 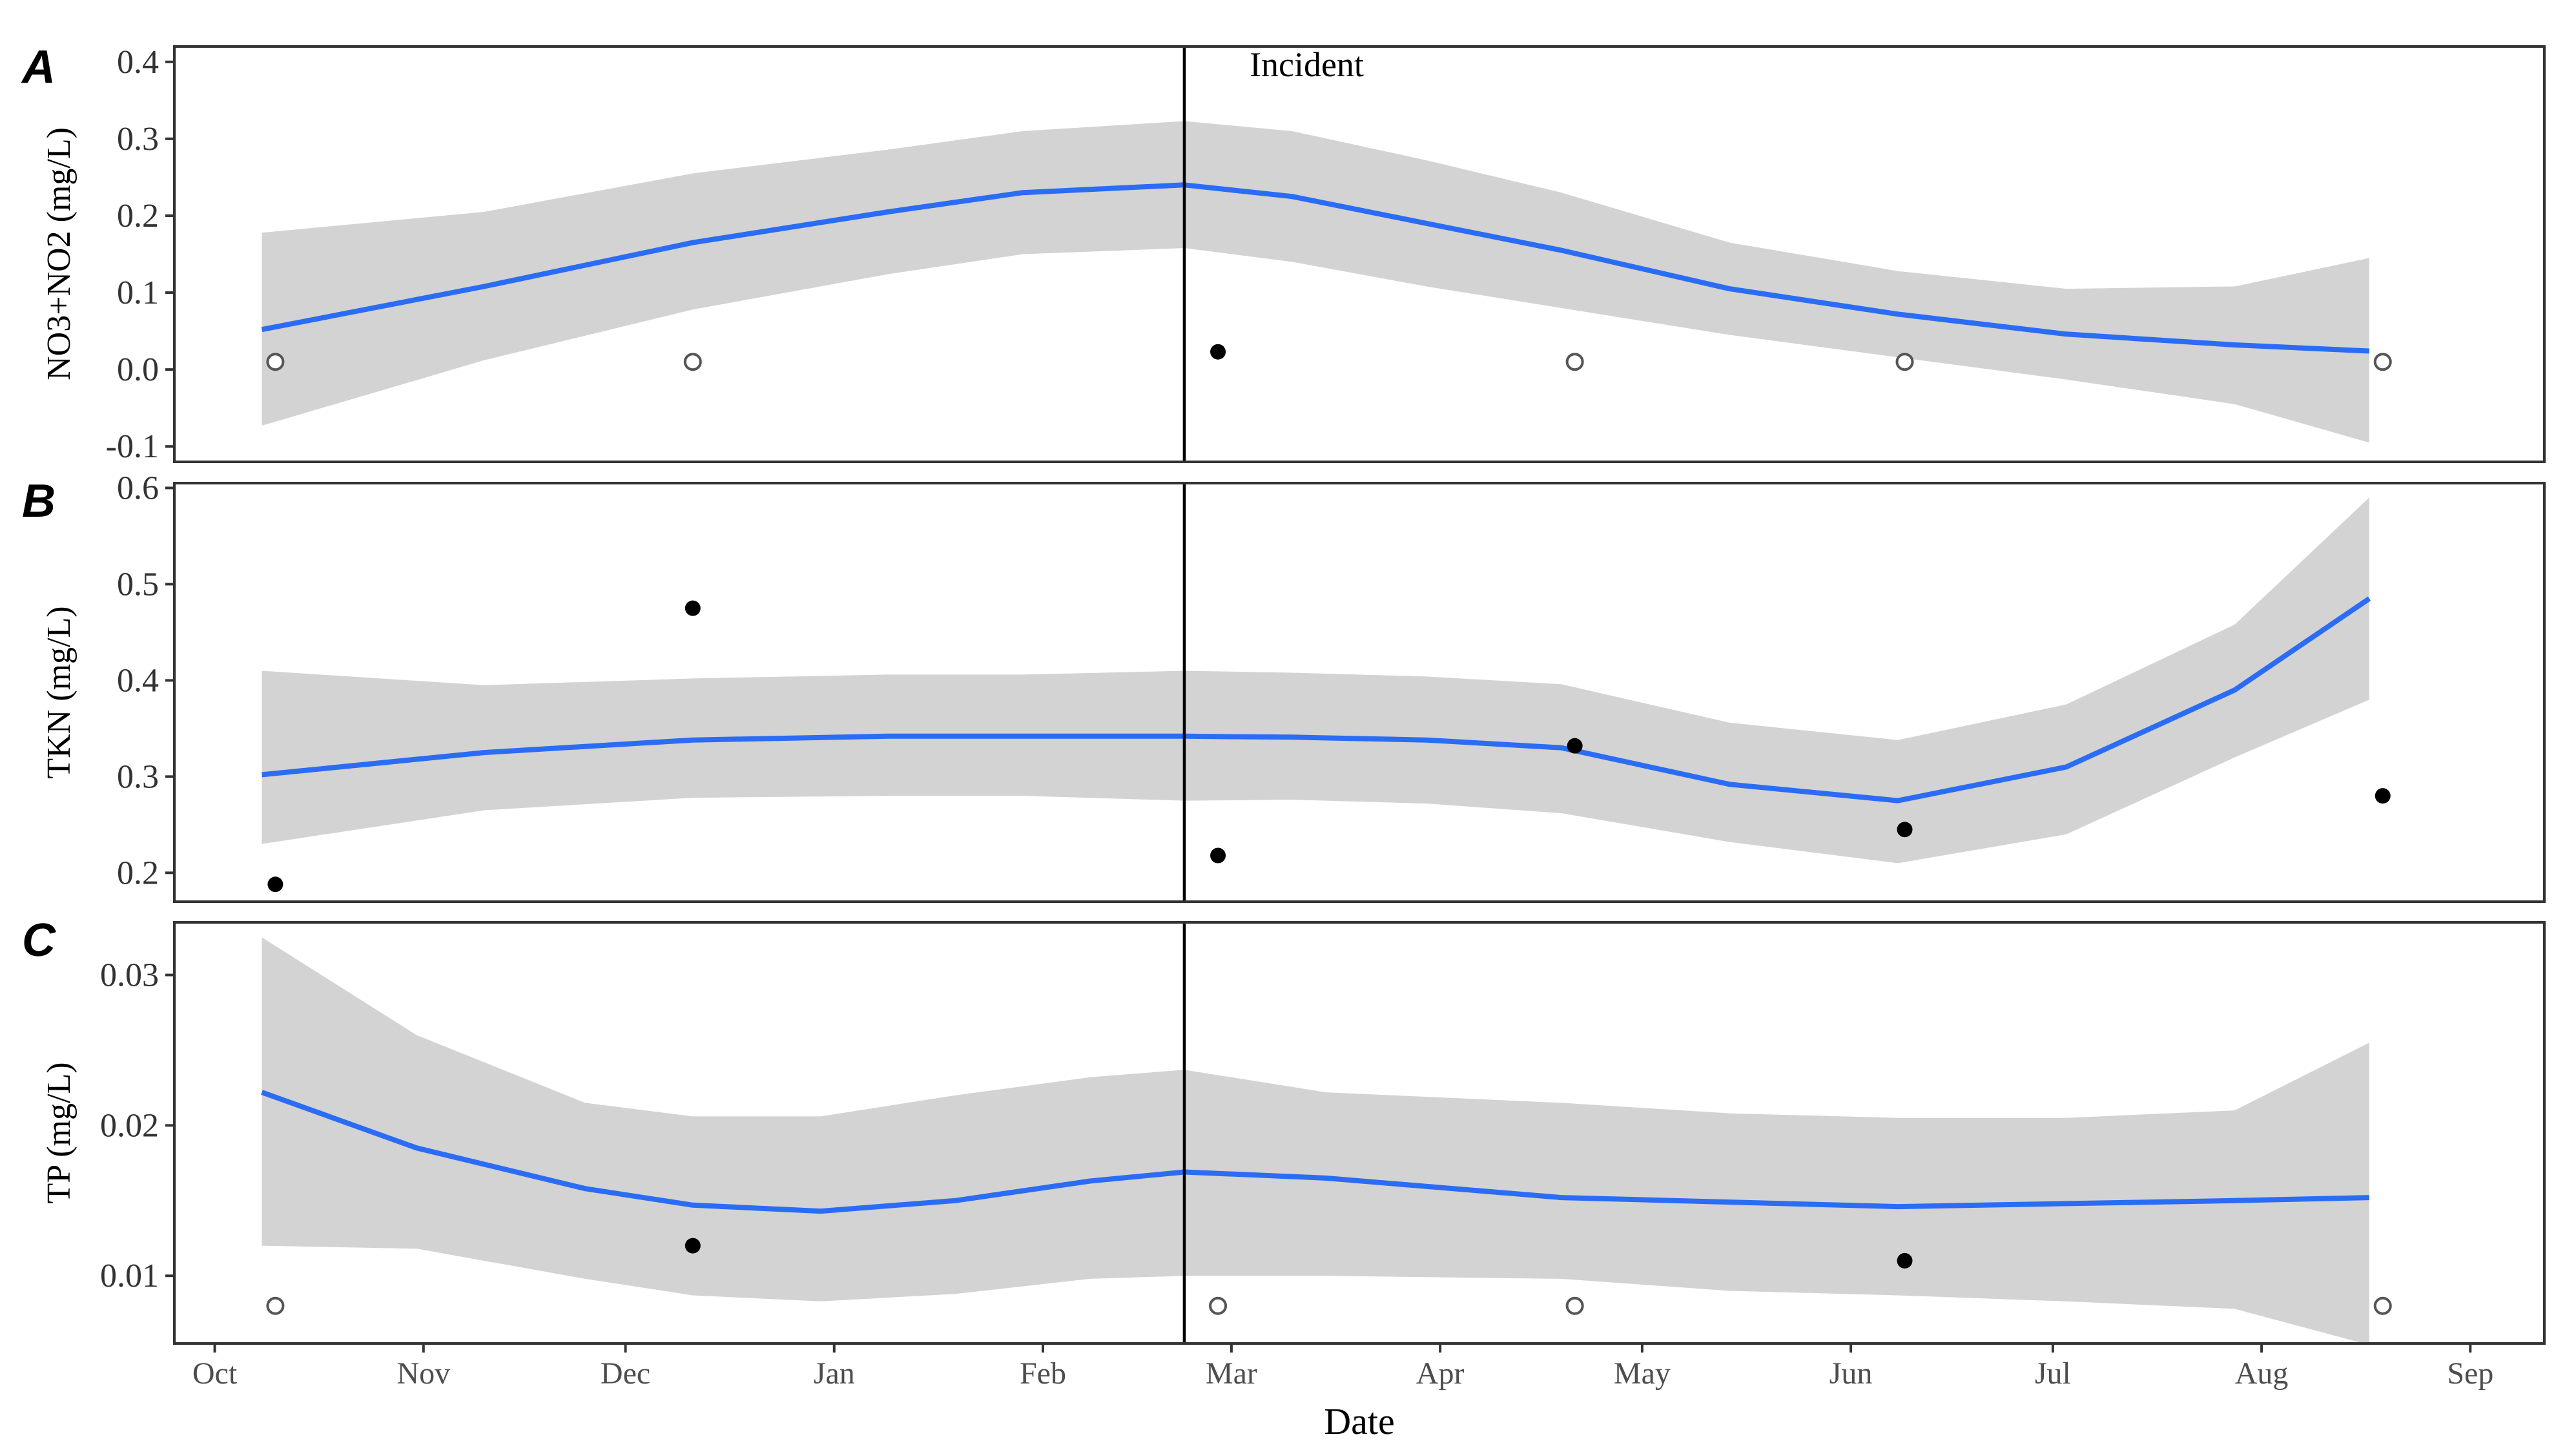 I want to click on x-axis: Oct Nov Dec Jan Feb Mar Apr May Jun Jul Aug Sep, so click(x=1342, y=1367).